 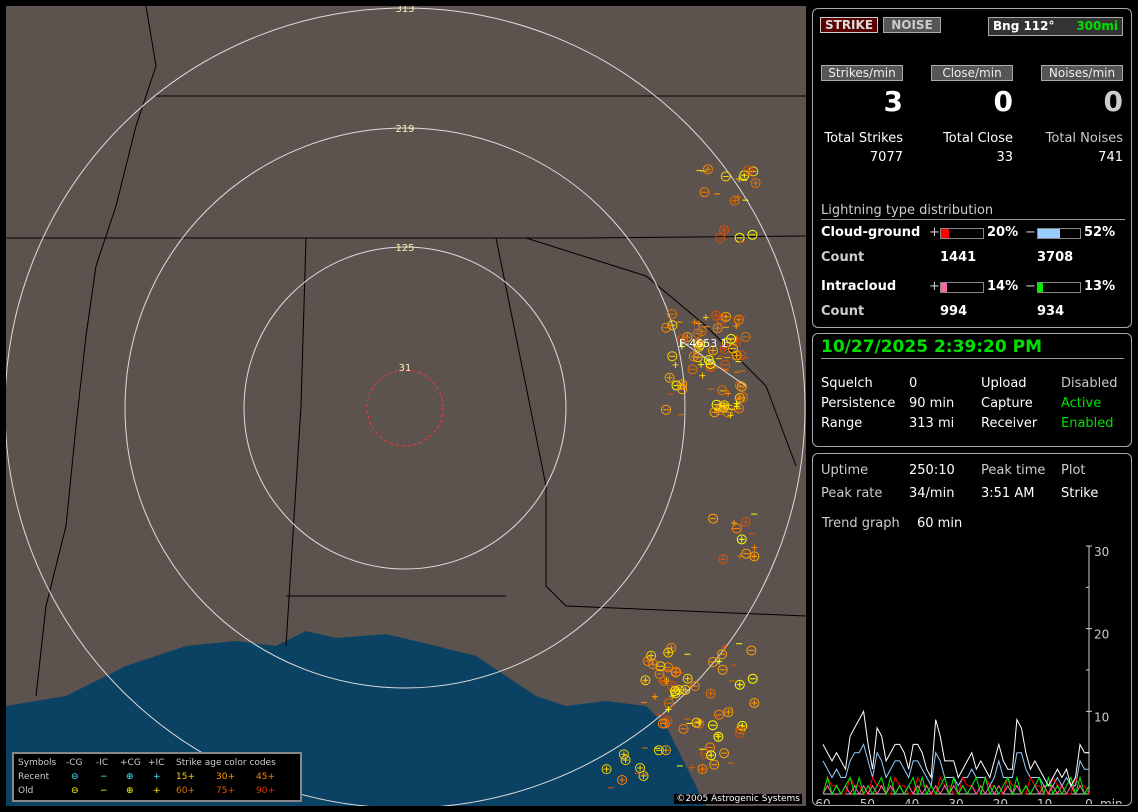 I want to click on ic-plus: +, so click(x=934, y=286).